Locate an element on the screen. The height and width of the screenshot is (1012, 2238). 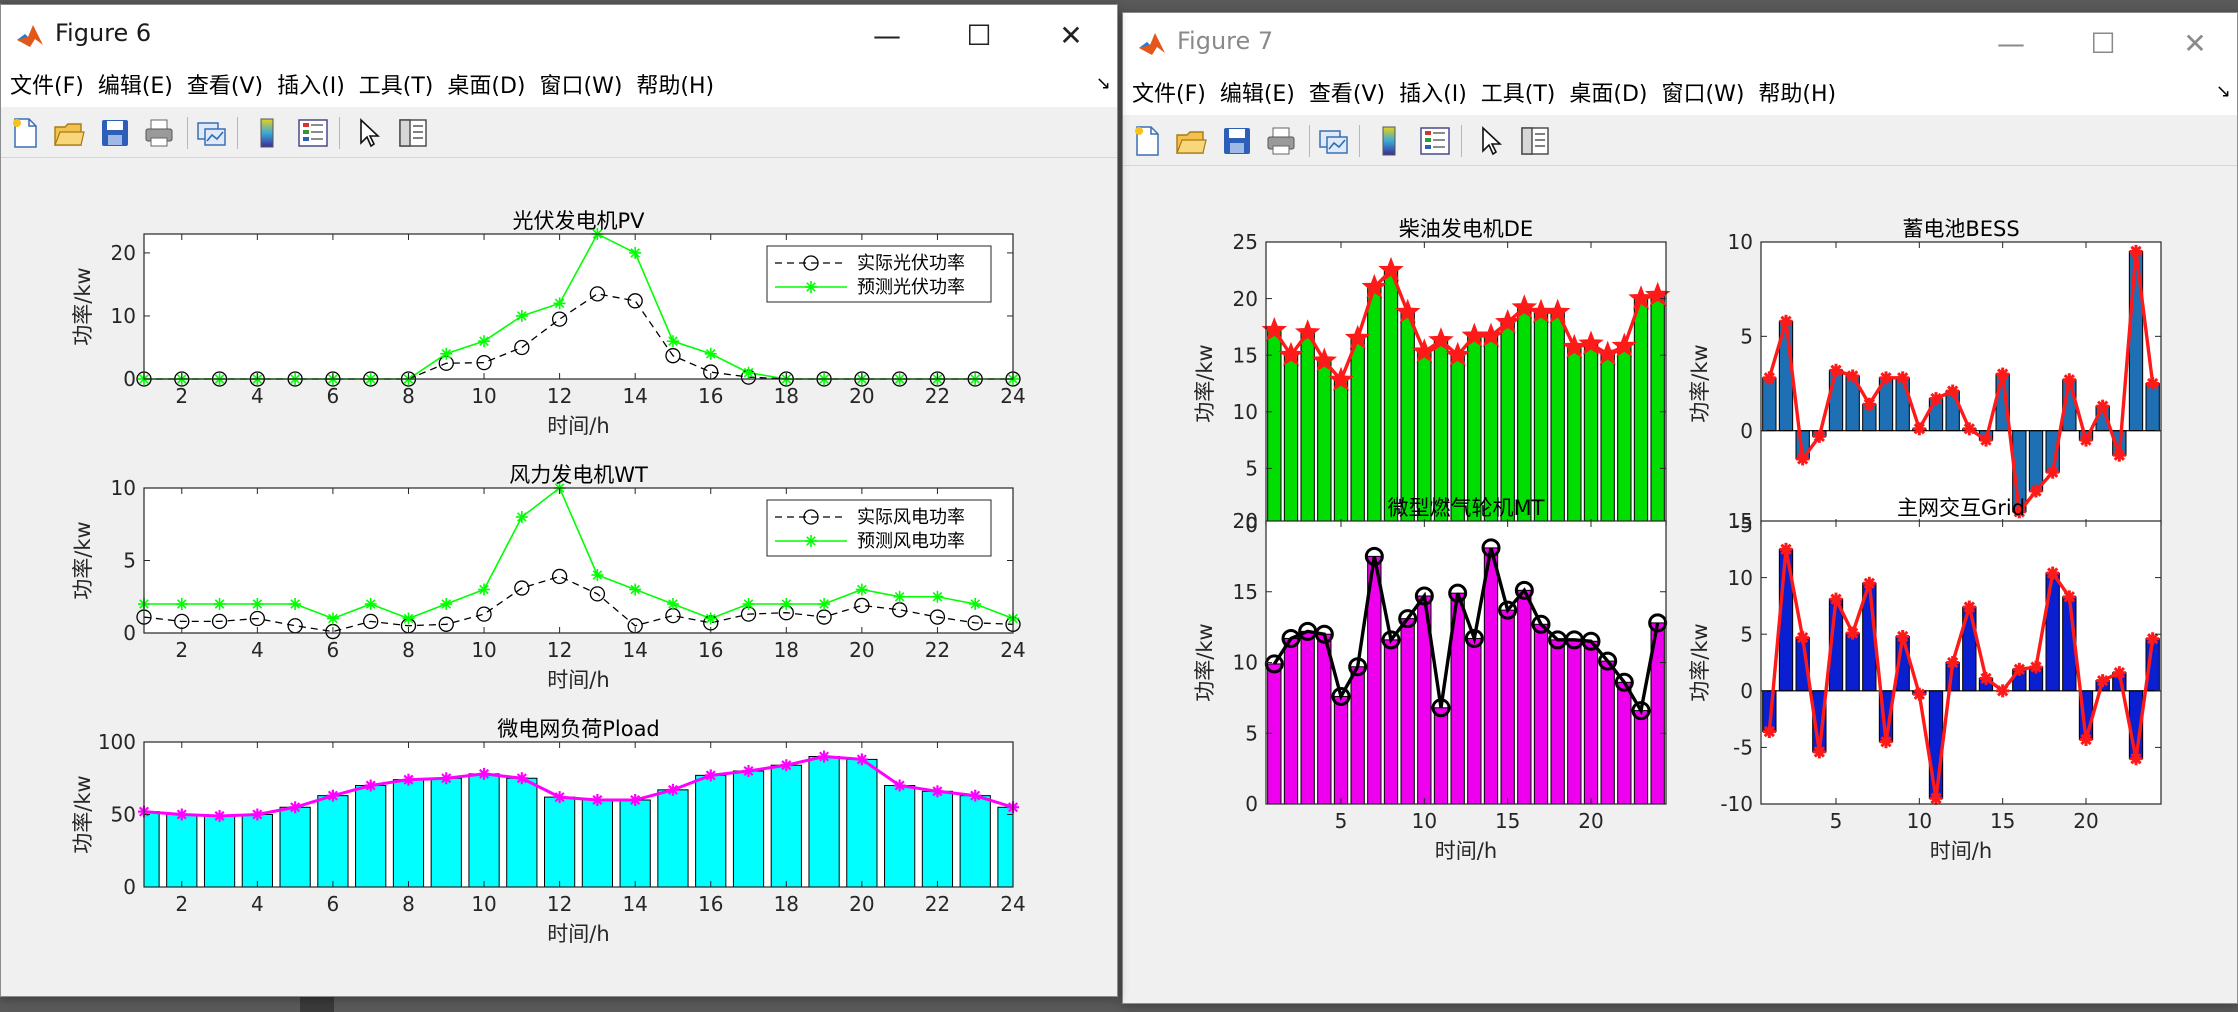
x-tick-label: 2 is located at coordinates (181, 396).